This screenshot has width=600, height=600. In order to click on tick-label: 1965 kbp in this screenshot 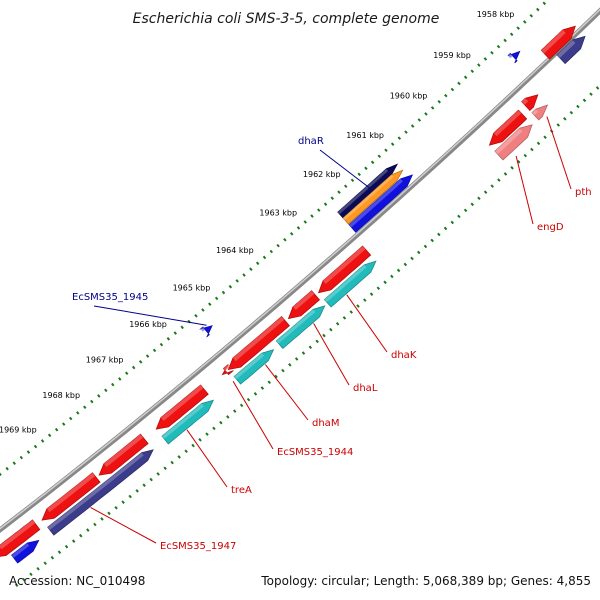, I will do `click(192, 287)`.